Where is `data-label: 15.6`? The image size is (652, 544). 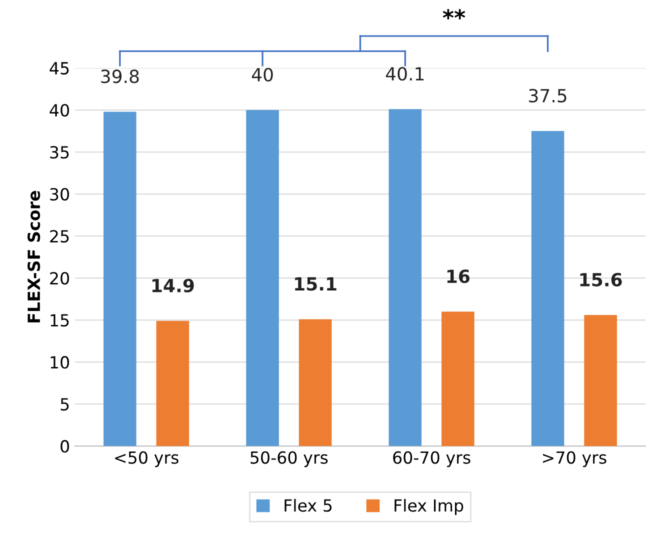
data-label: 15.6 is located at coordinates (601, 279).